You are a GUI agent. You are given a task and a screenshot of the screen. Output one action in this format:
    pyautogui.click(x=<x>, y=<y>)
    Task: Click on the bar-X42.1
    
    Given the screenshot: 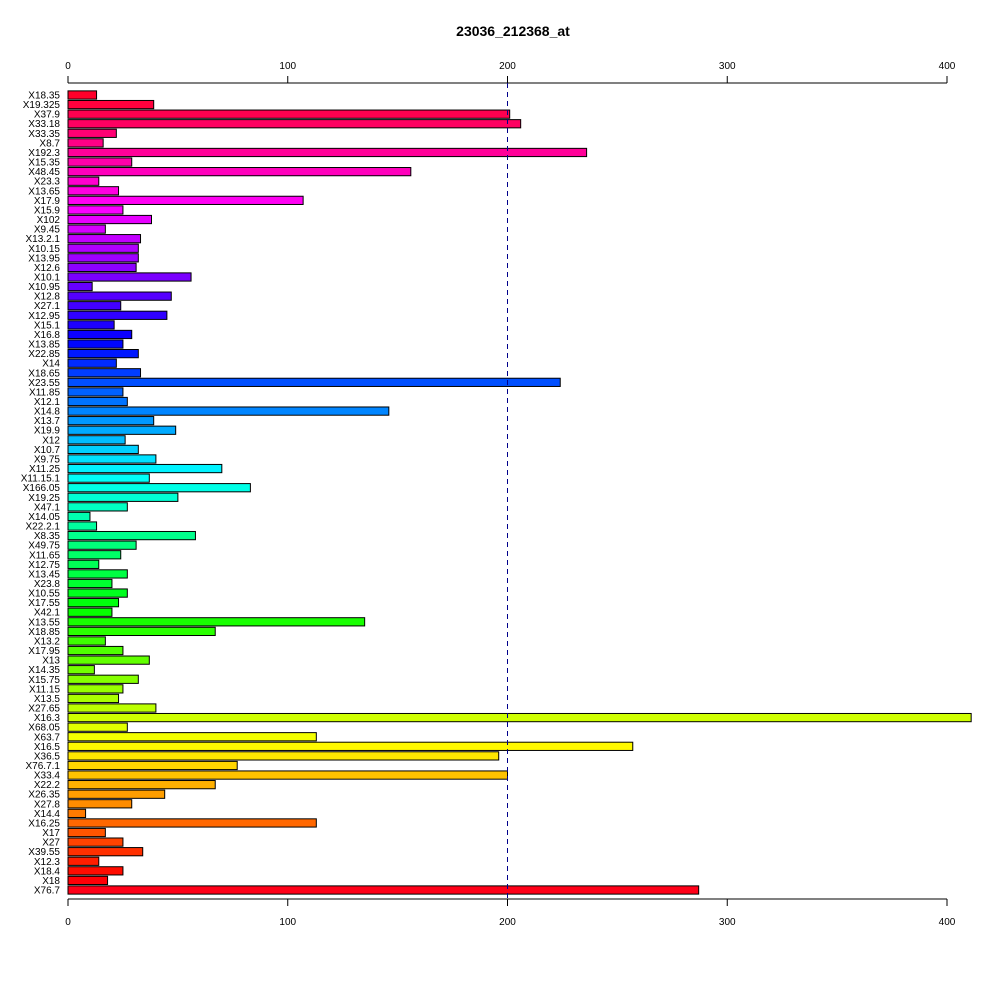 What is the action you would take?
    pyautogui.click(x=90, y=612)
    